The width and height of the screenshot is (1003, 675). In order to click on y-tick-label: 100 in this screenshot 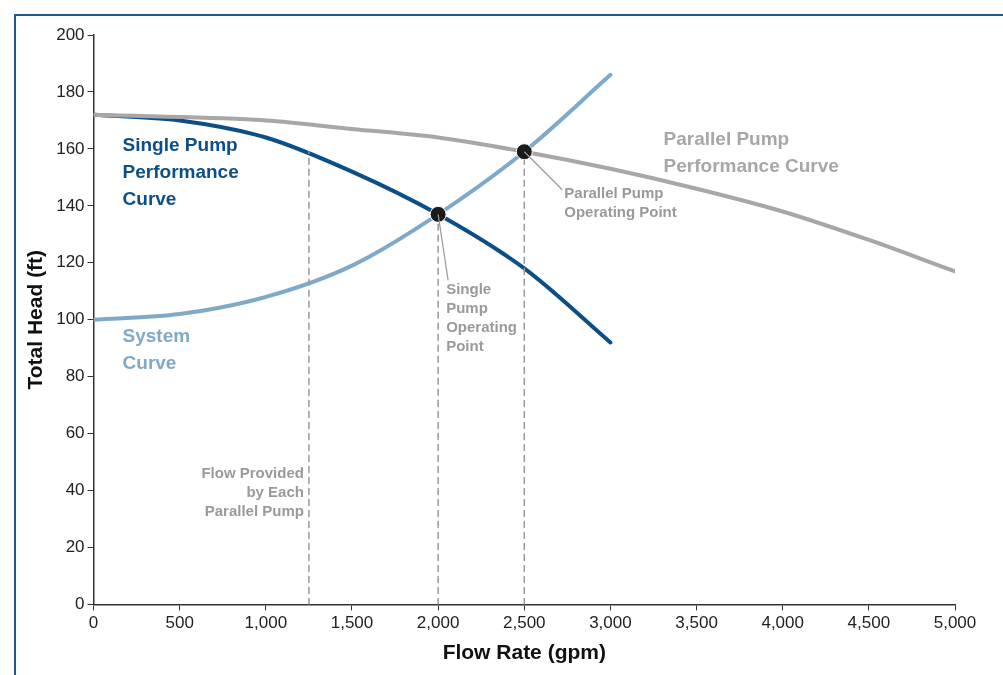, I will do `click(70, 319)`.